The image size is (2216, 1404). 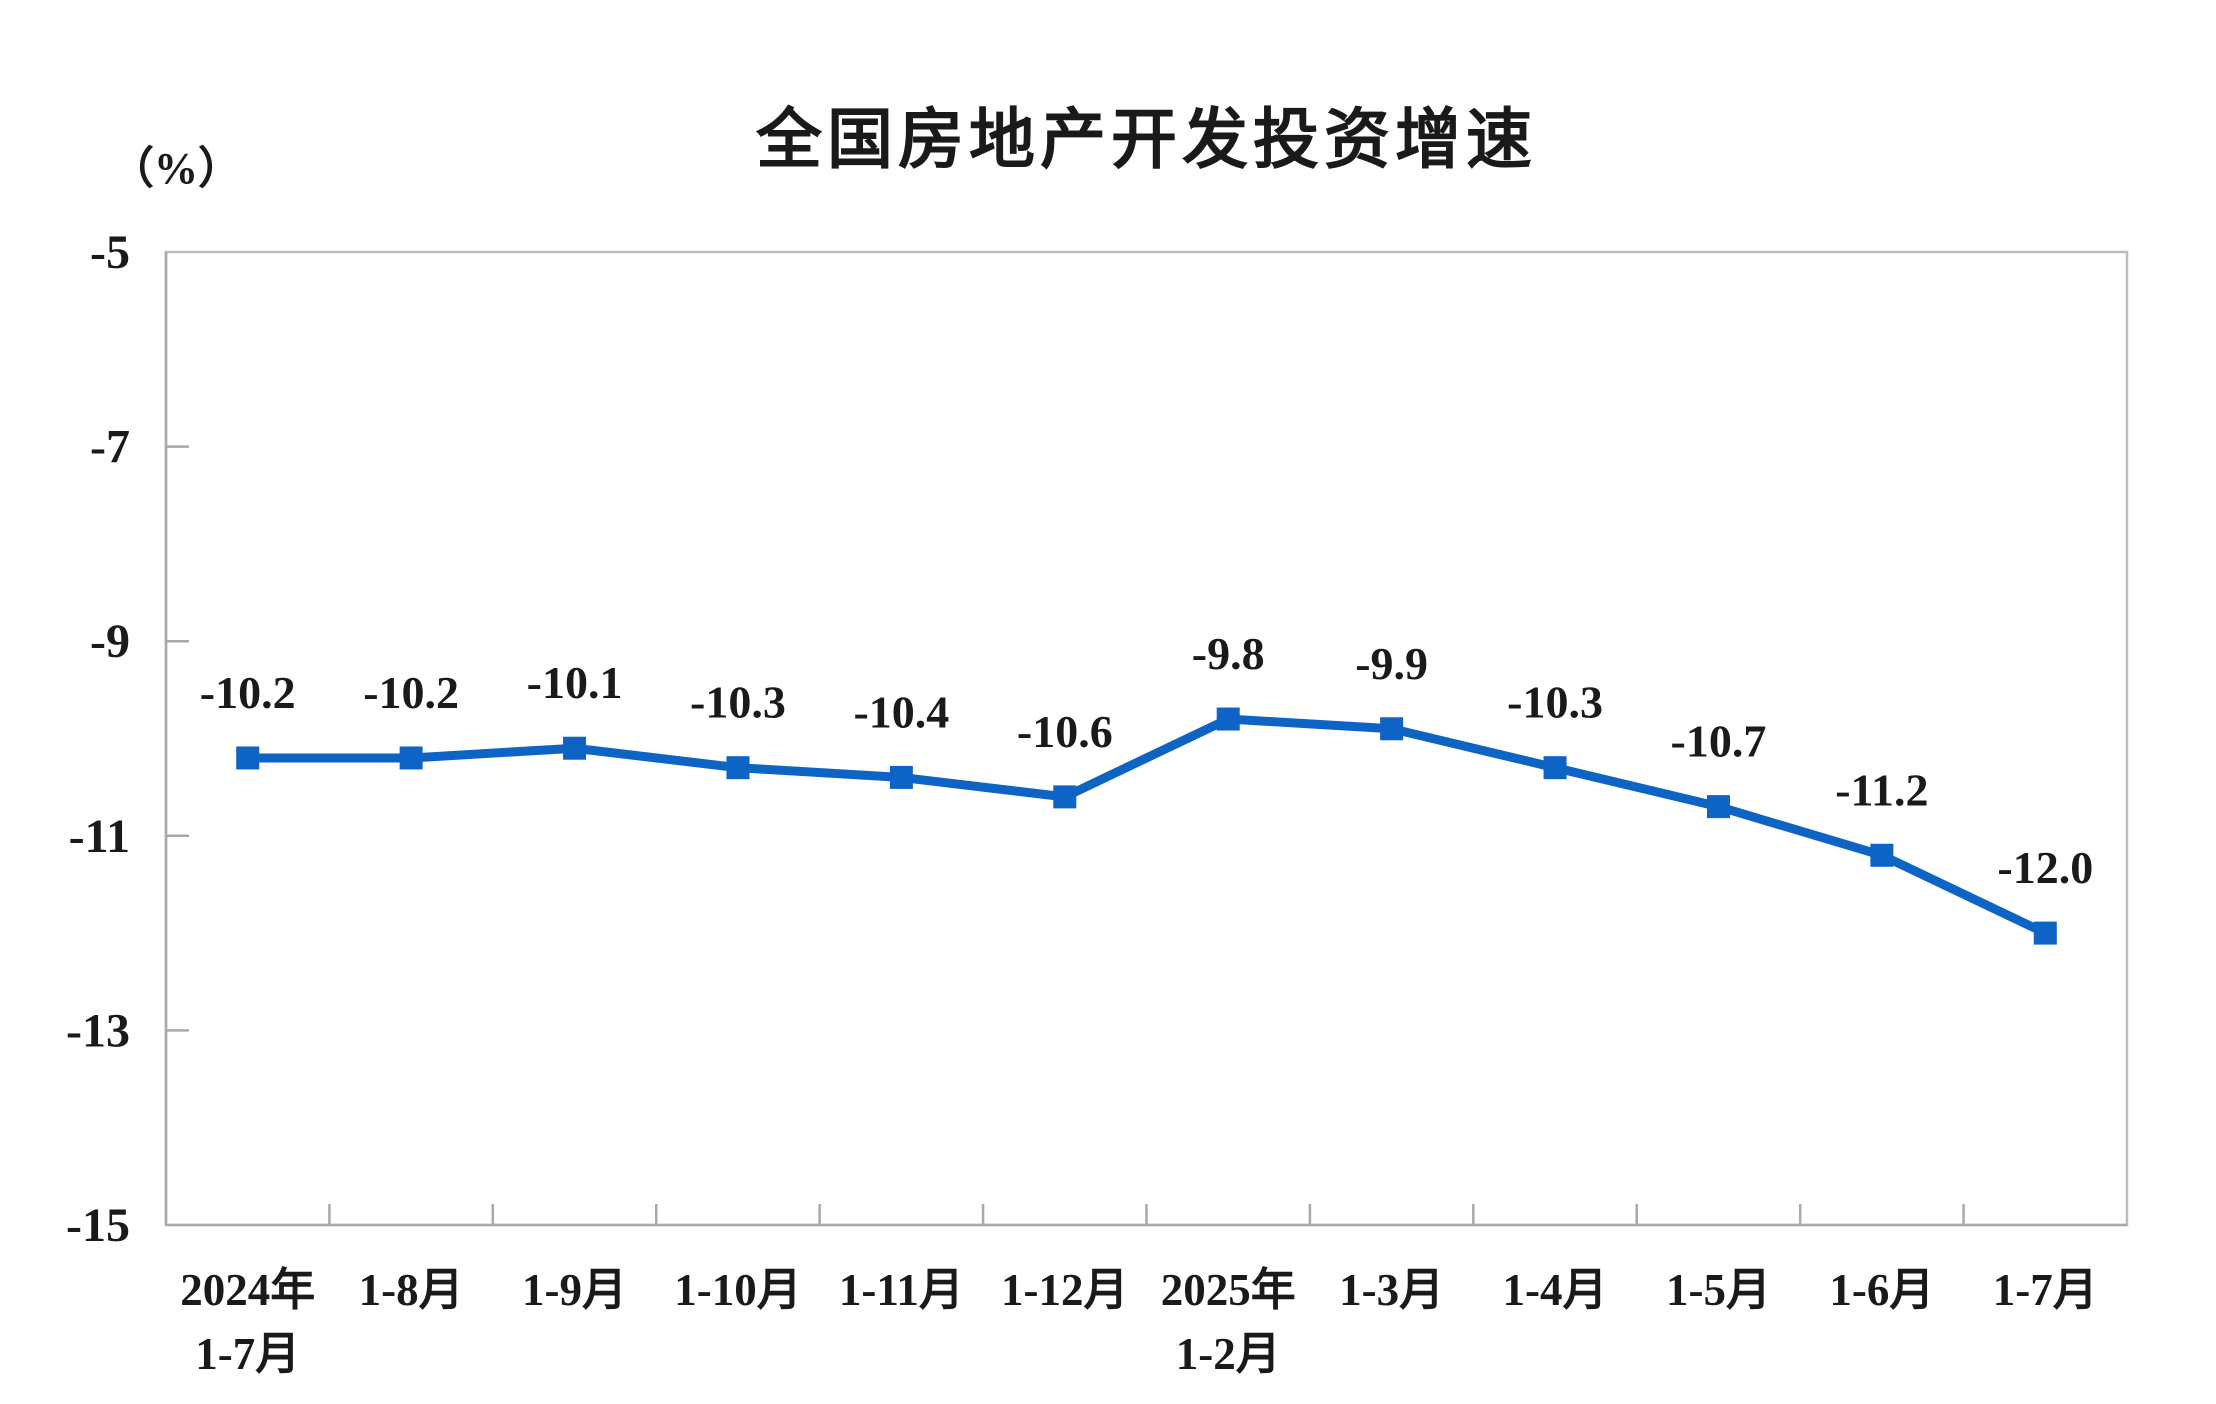 What do you see at coordinates (574, 1290) in the screenshot?
I see `x-axis-label: 1-9月` at bounding box center [574, 1290].